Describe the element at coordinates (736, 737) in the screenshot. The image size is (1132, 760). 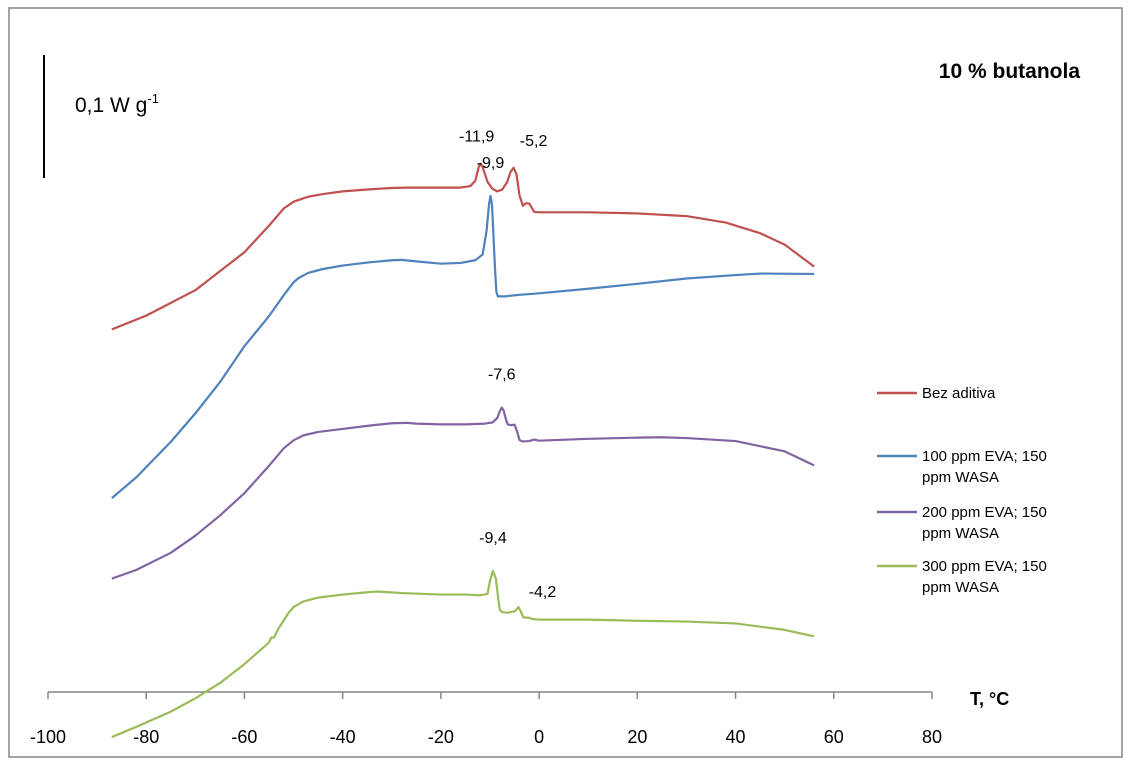
I see `x-tick-label: 40` at that location.